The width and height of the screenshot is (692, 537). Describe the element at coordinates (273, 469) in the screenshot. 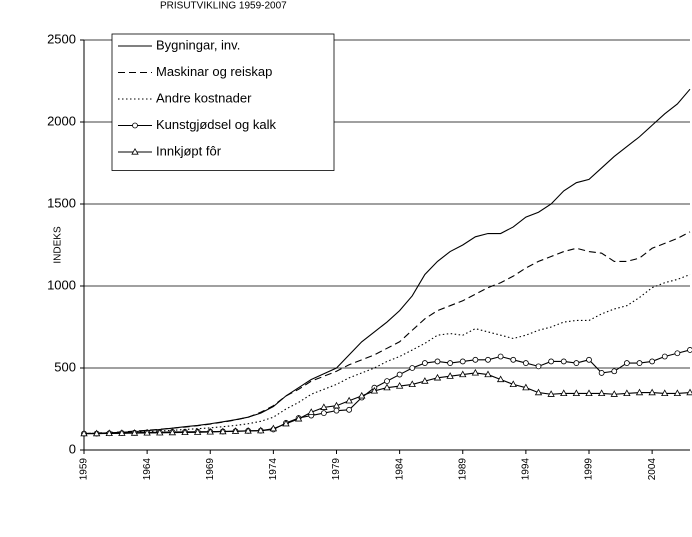

I see `x-tick-label: 1974` at that location.